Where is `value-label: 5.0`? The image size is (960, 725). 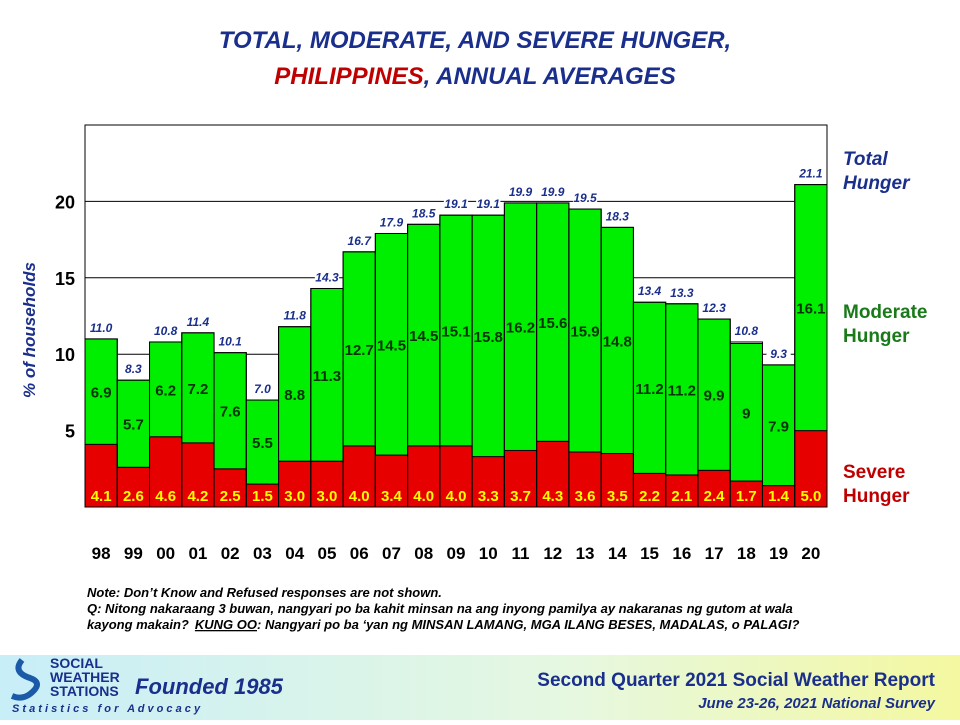
value-label: 5.0 is located at coordinates (810, 496).